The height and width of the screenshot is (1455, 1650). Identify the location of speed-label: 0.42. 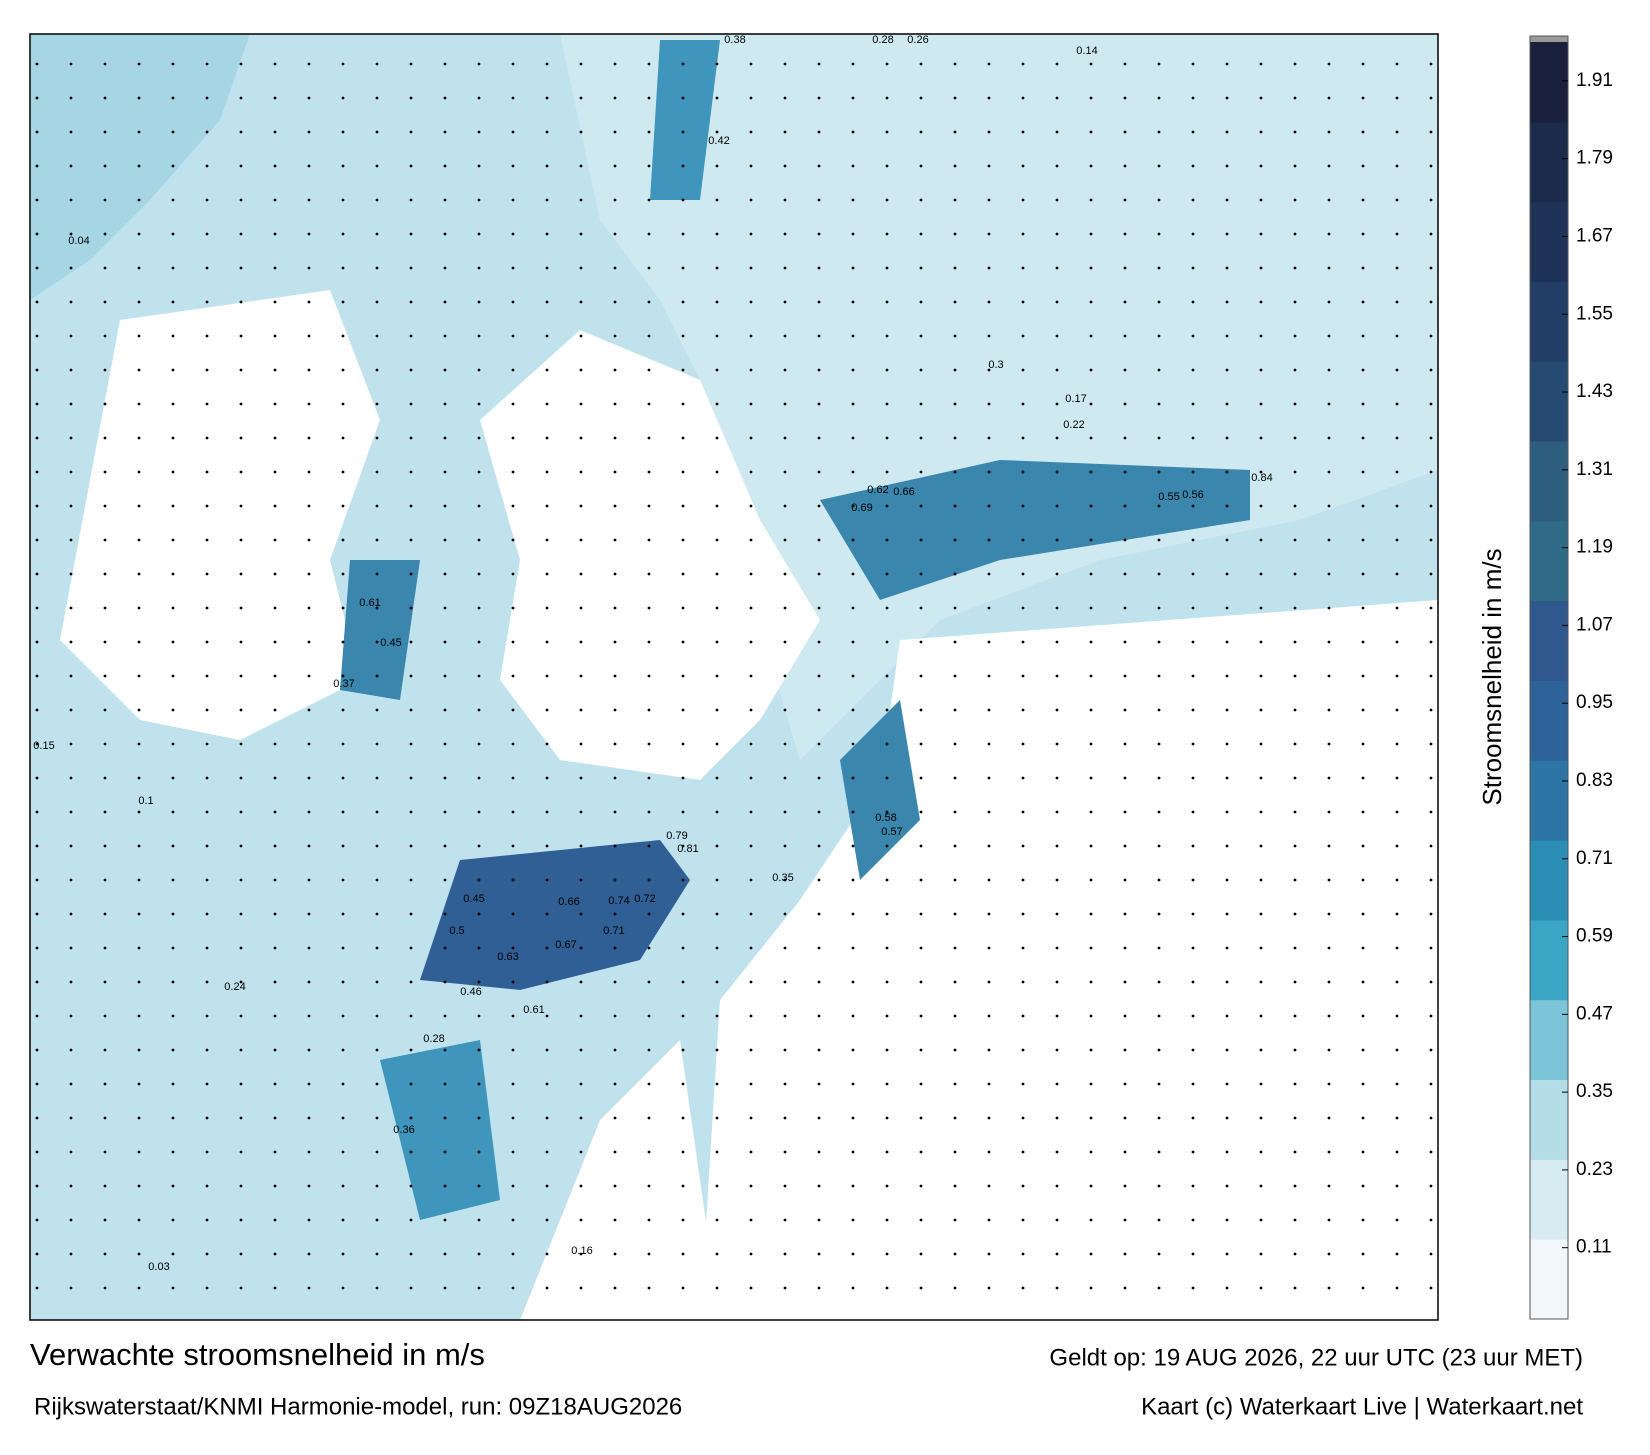
(718, 141).